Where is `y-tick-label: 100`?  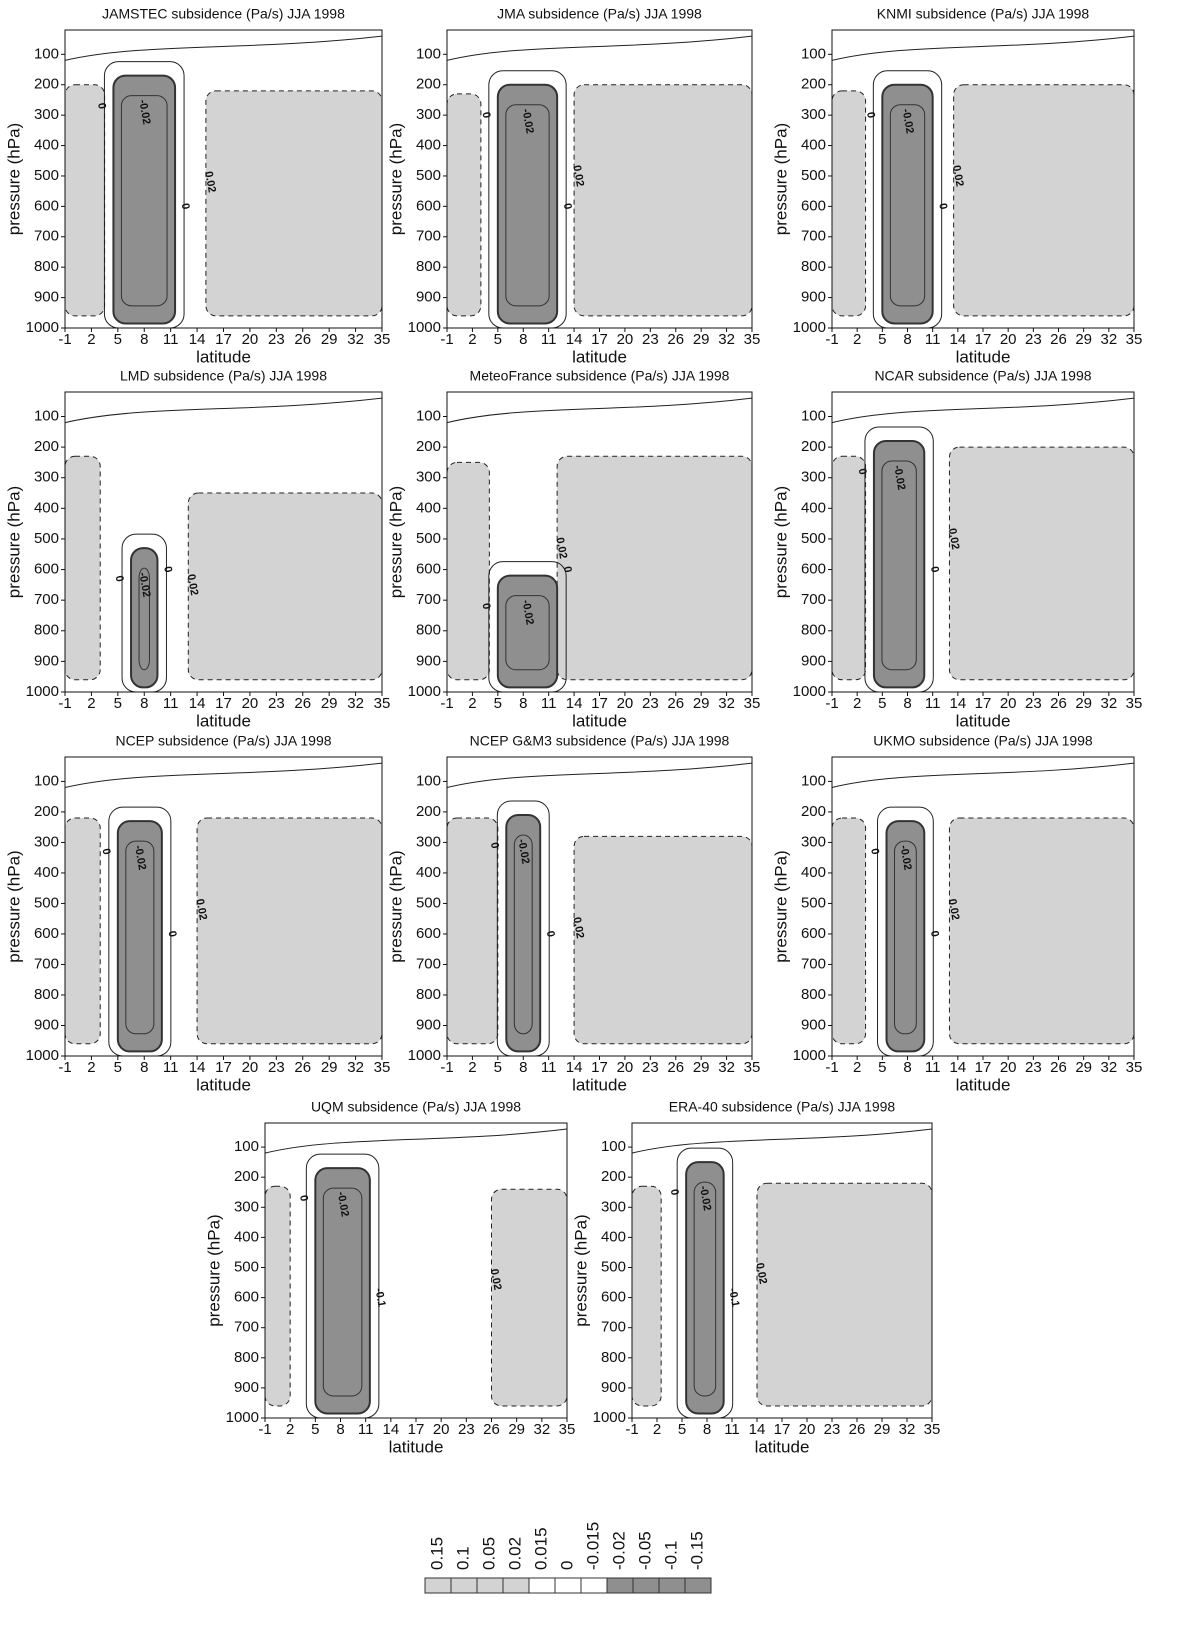
y-tick-label: 100 is located at coordinates (613, 1146).